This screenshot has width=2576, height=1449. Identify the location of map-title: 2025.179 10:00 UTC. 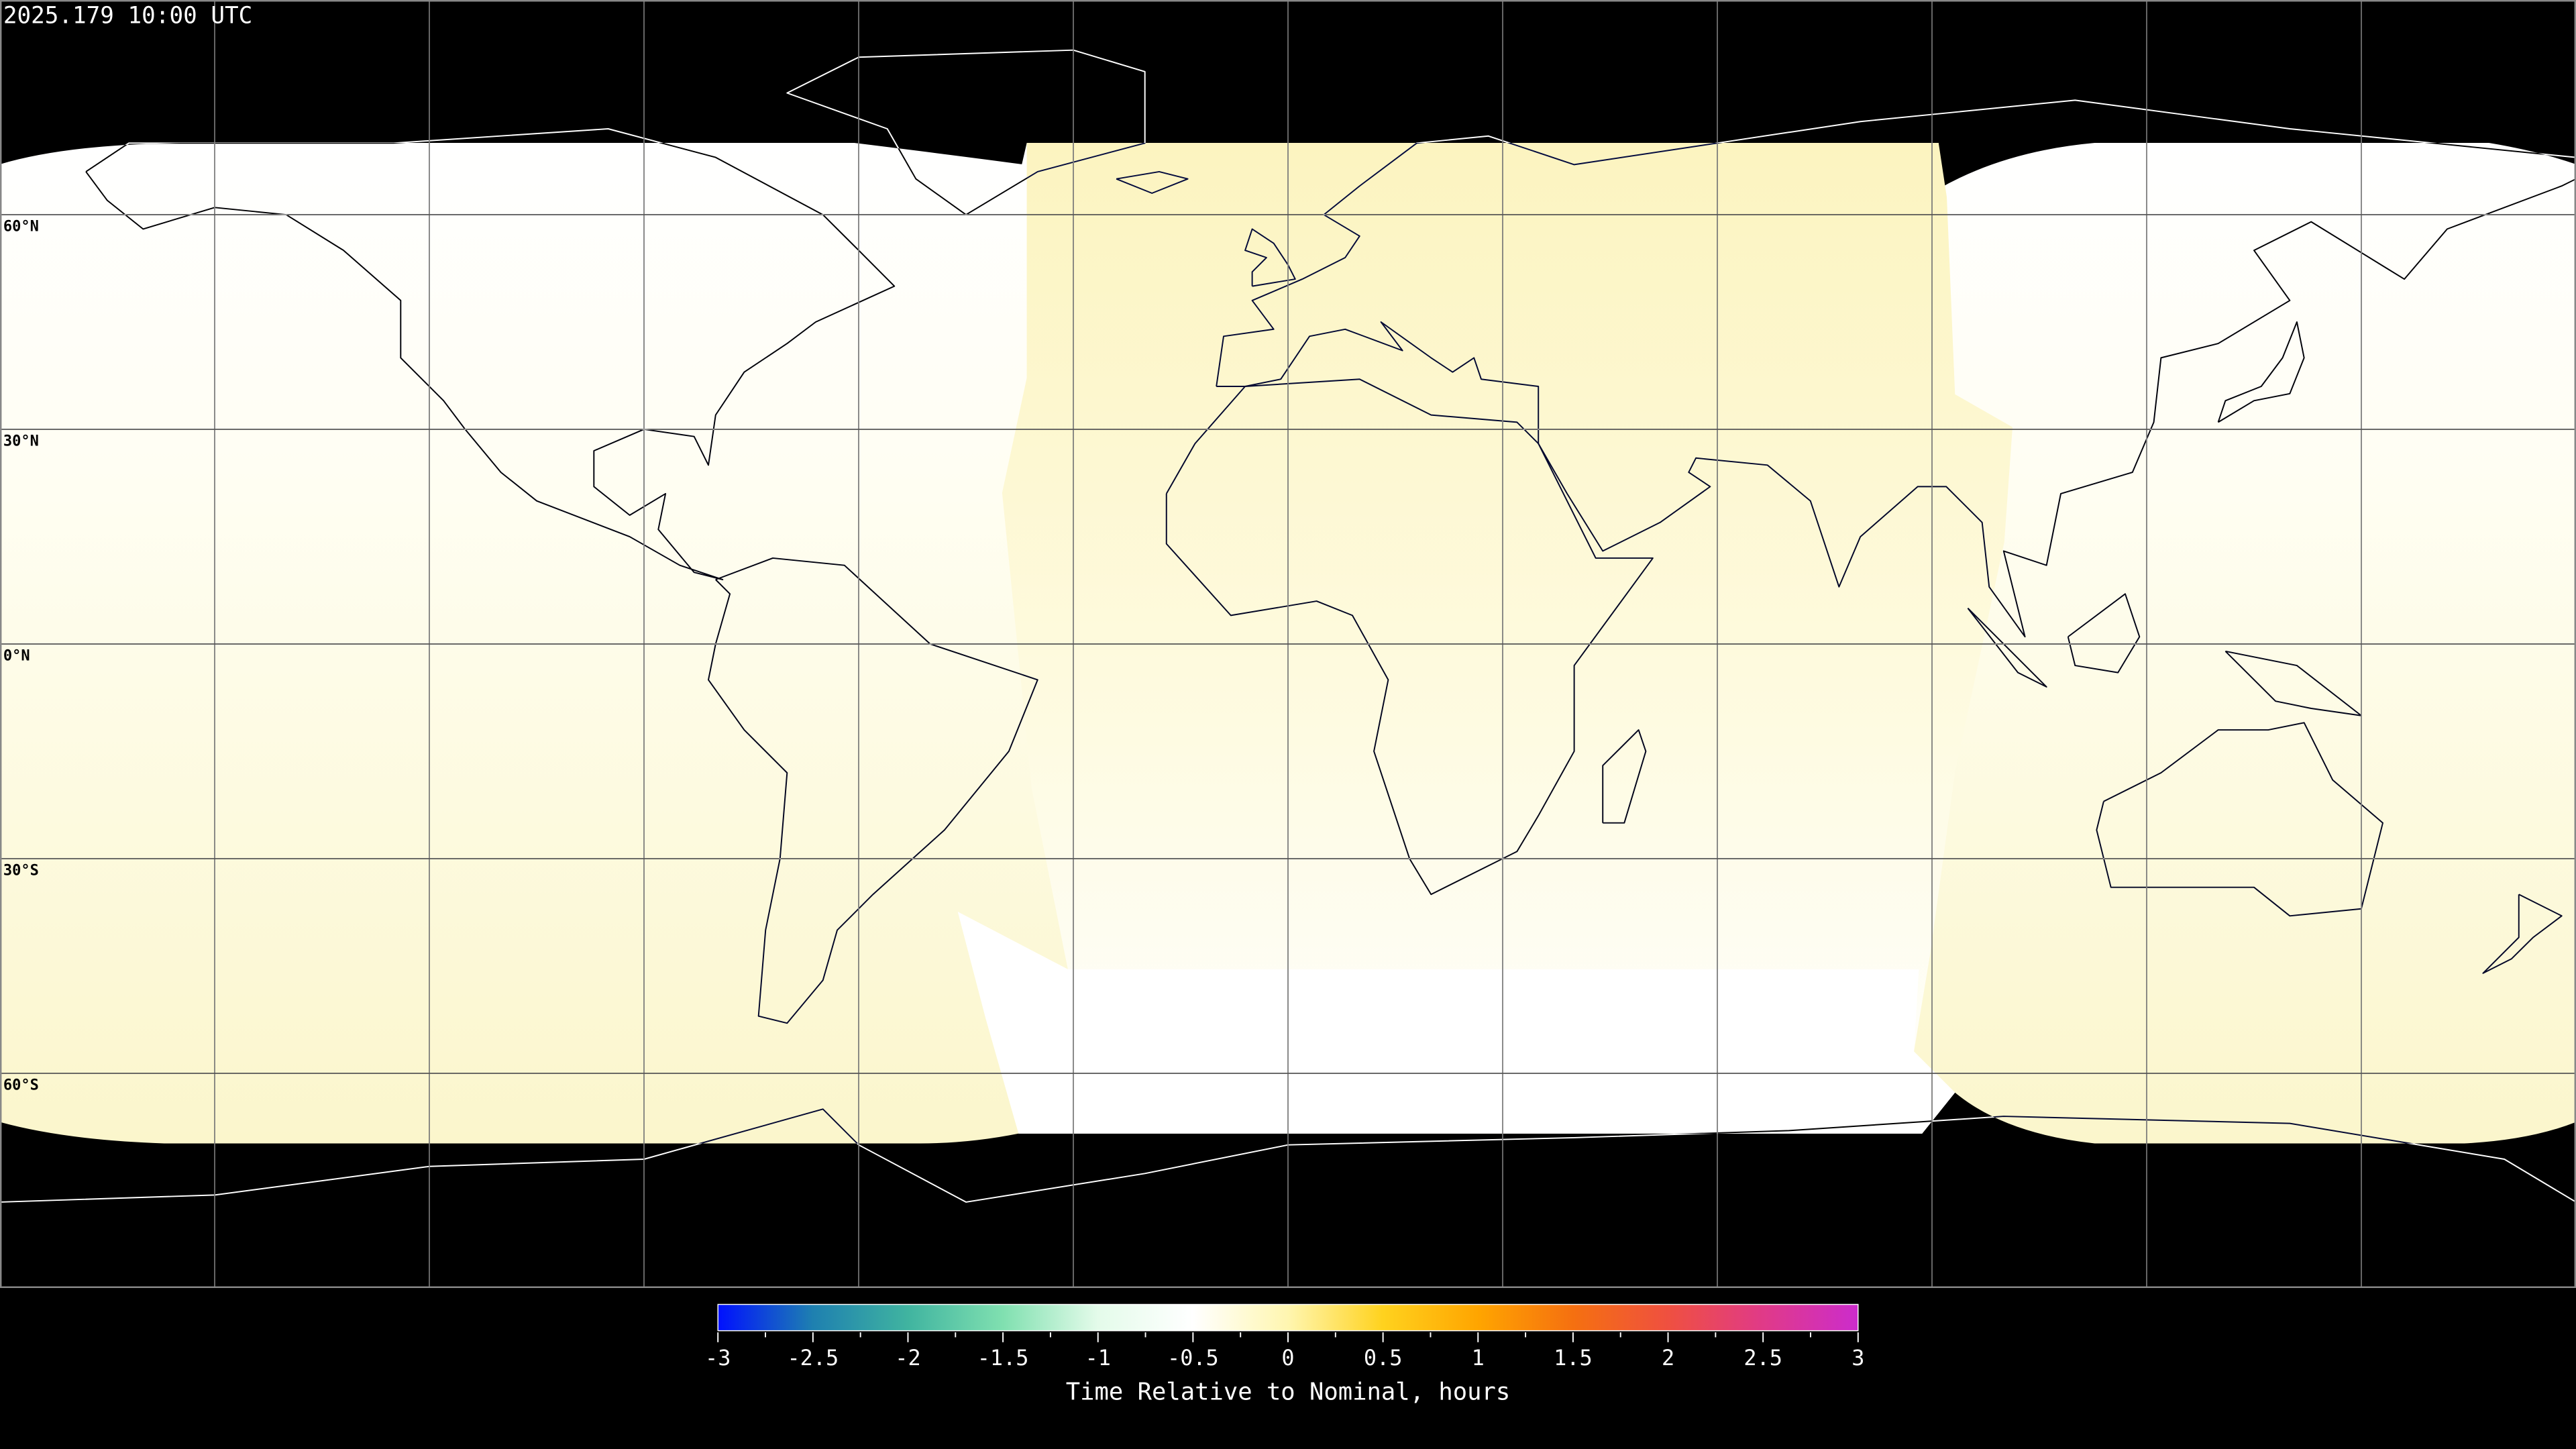
(127, 15).